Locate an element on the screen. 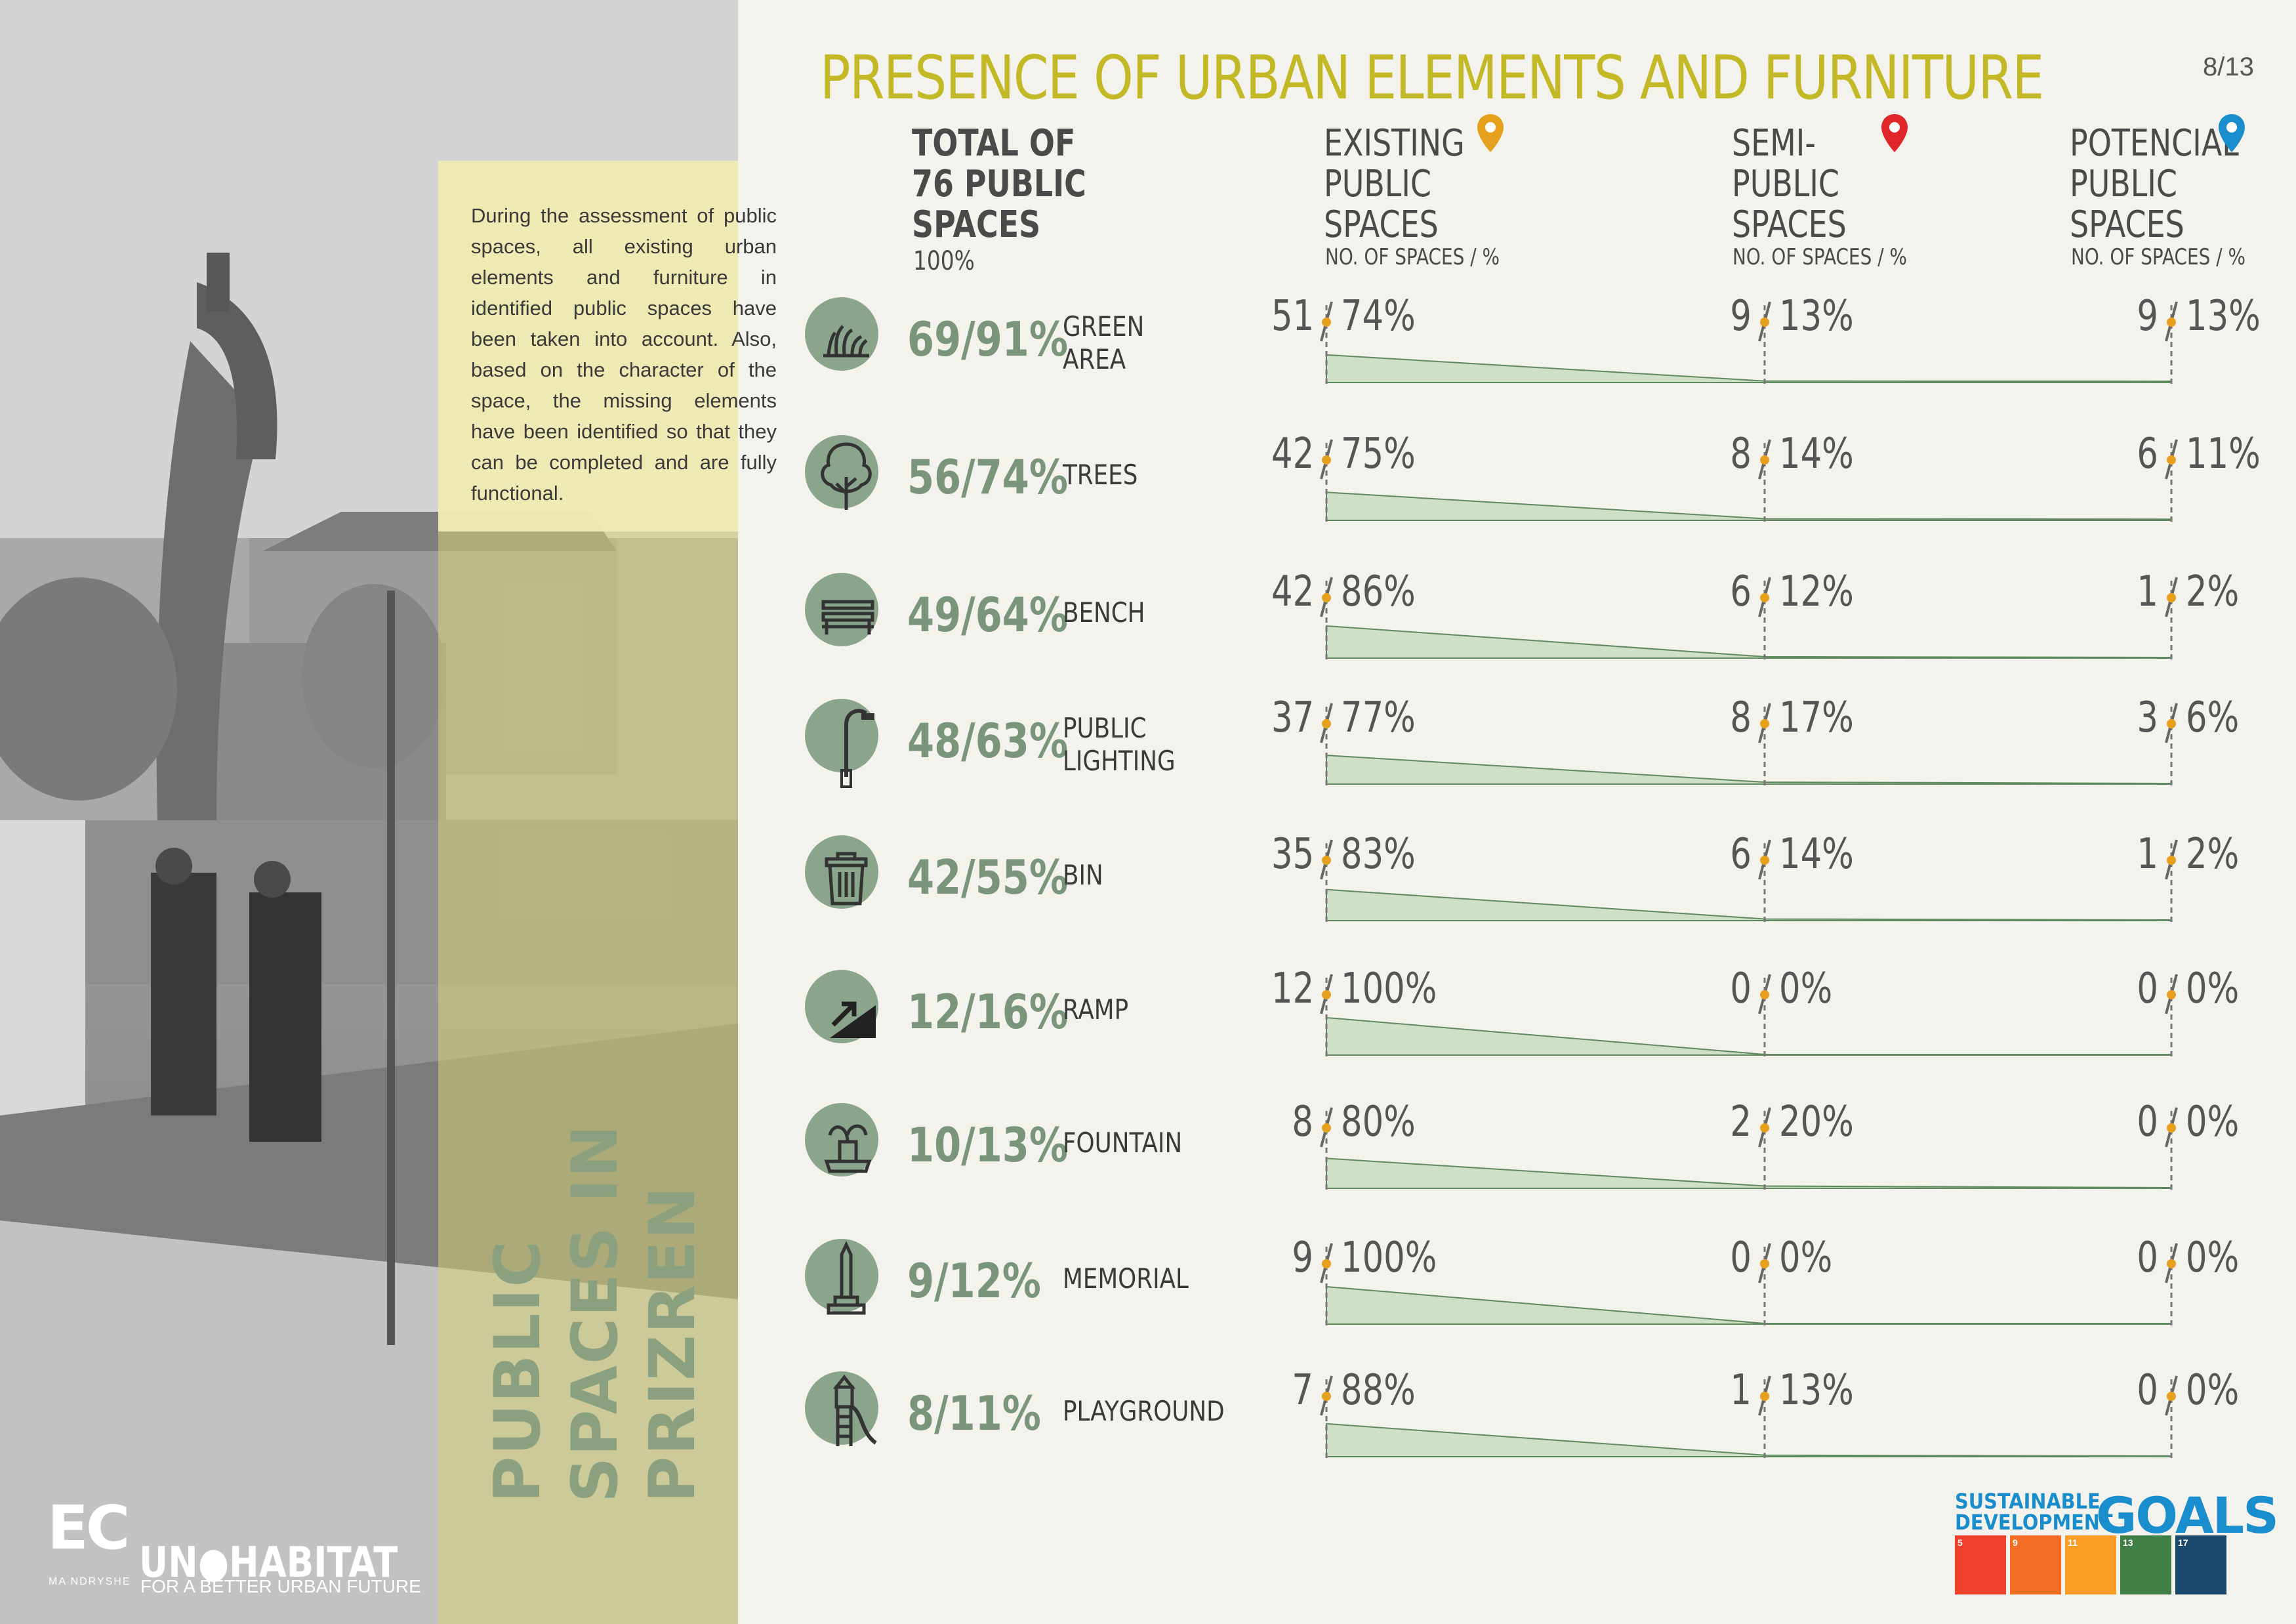  bench-icon is located at coordinates (853, 618).